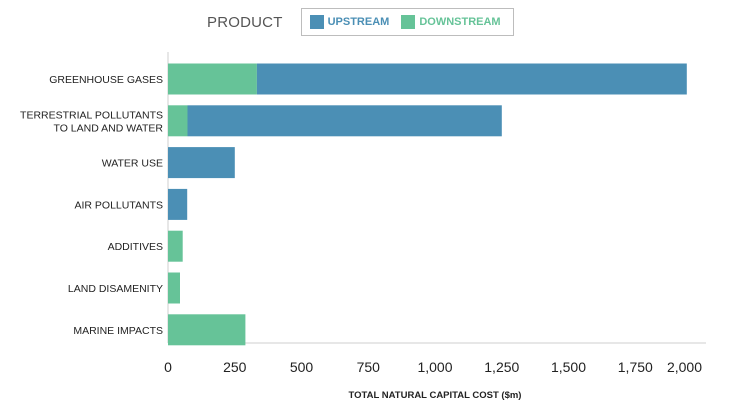  Describe the element at coordinates (168, 367) in the screenshot. I see `x-tick-label: 0` at that location.